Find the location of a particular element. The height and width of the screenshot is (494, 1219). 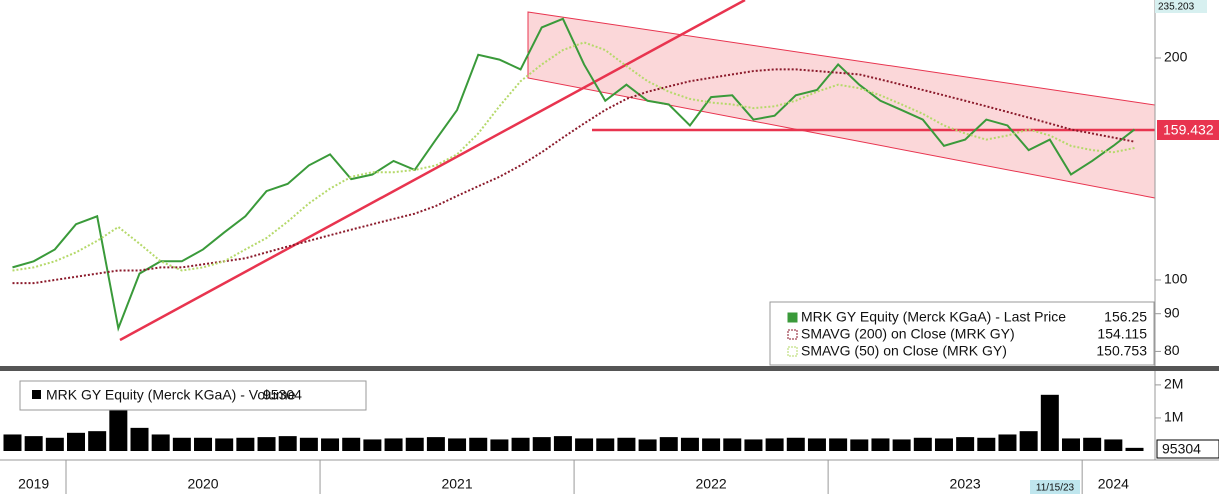

legend-name: MRK GY Equity (Merck KGaA) - Last Price is located at coordinates (933, 317).